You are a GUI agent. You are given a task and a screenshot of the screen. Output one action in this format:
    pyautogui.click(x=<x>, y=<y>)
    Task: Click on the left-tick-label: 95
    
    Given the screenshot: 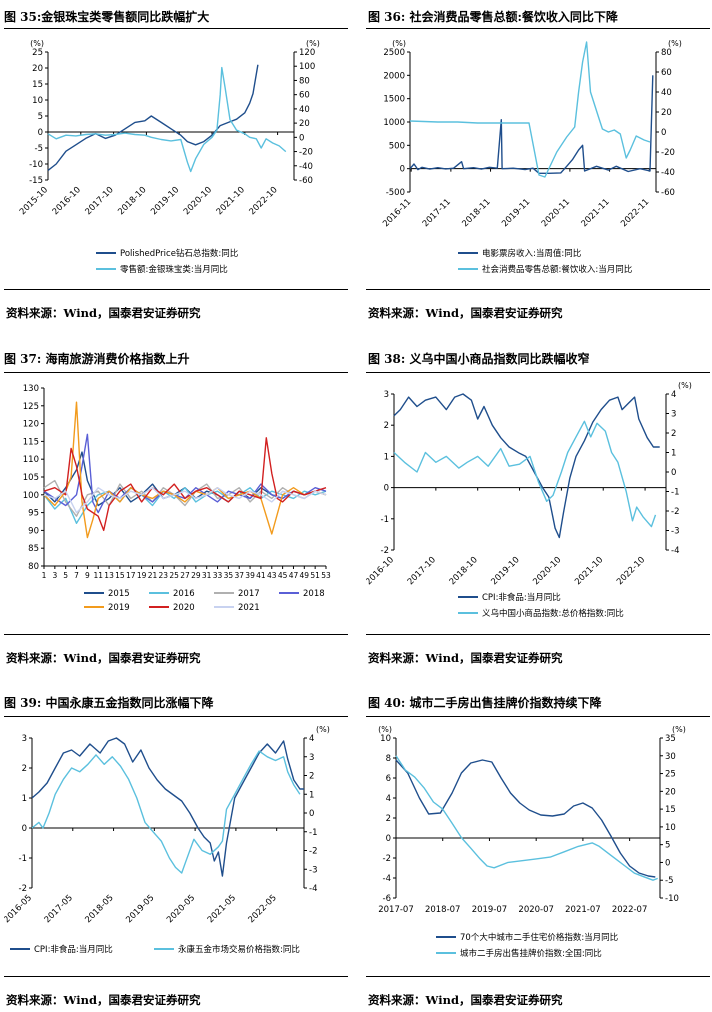 What is the action you would take?
    pyautogui.click(x=33, y=514)
    